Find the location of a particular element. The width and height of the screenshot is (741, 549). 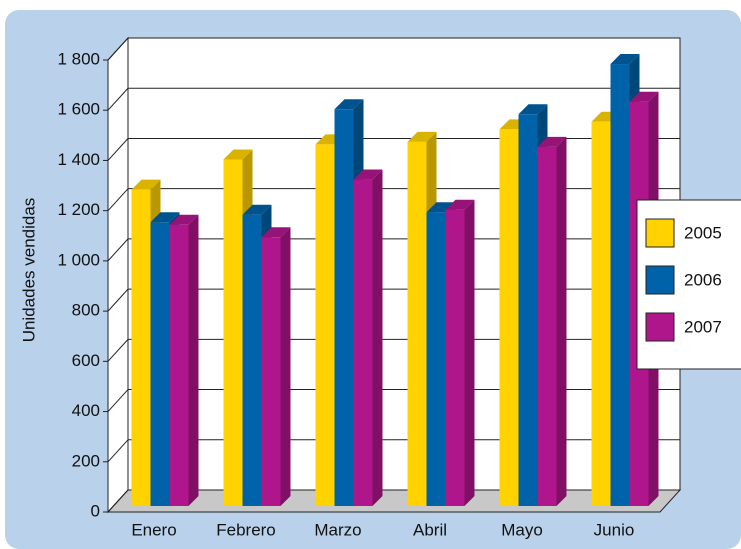

y-tick-label: 400 is located at coordinates (86, 410).